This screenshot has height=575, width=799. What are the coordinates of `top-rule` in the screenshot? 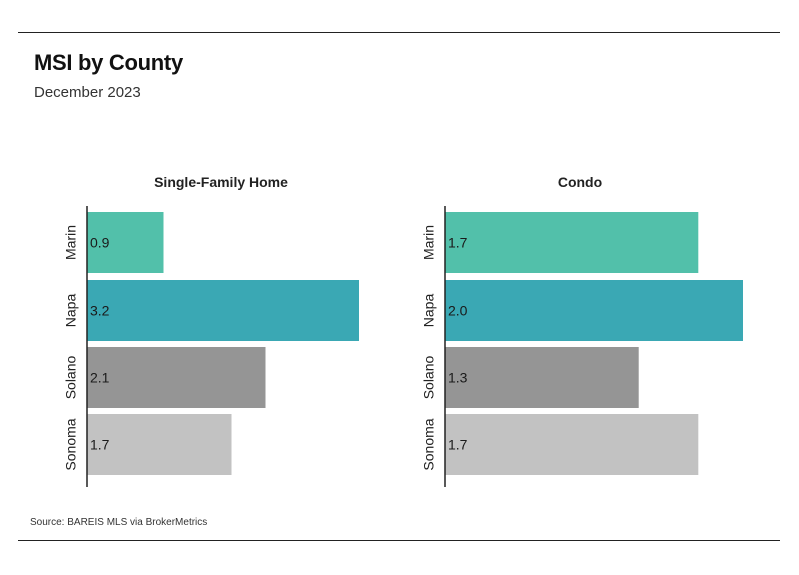 It's located at (399, 32).